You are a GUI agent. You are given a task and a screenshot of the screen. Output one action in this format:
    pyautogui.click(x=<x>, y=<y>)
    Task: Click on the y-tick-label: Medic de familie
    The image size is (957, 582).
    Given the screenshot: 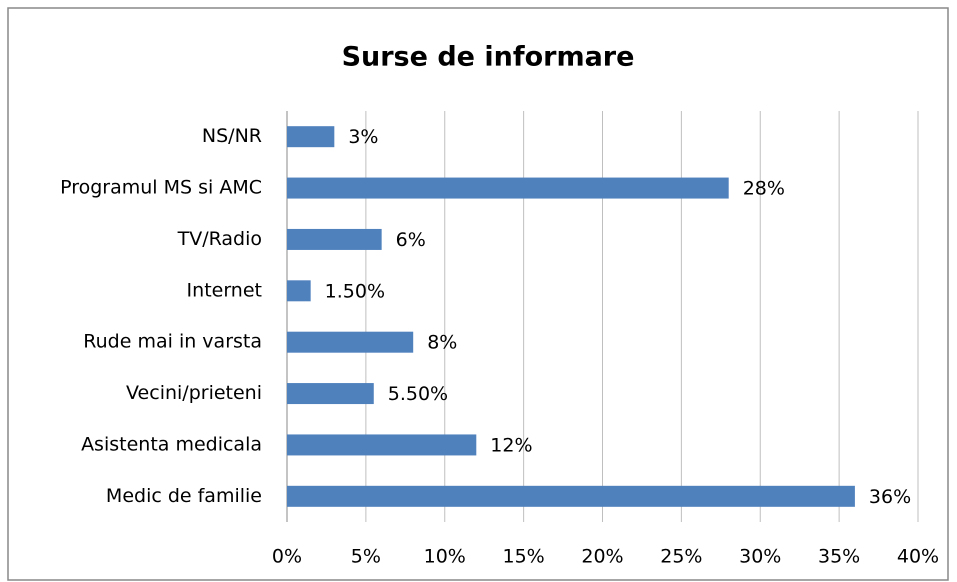 What is the action you would take?
    pyautogui.click(x=184, y=496)
    